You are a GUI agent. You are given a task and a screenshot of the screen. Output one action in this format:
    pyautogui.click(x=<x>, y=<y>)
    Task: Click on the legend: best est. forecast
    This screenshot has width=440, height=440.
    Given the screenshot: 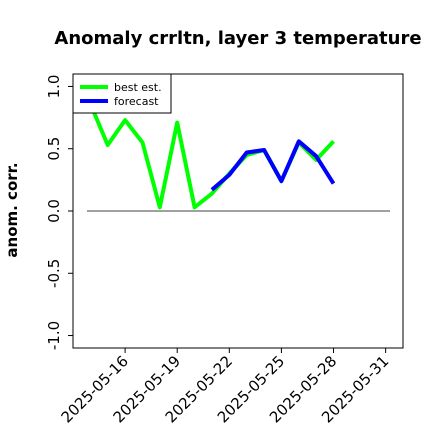 What is the action you would take?
    pyautogui.click(x=122, y=93)
    